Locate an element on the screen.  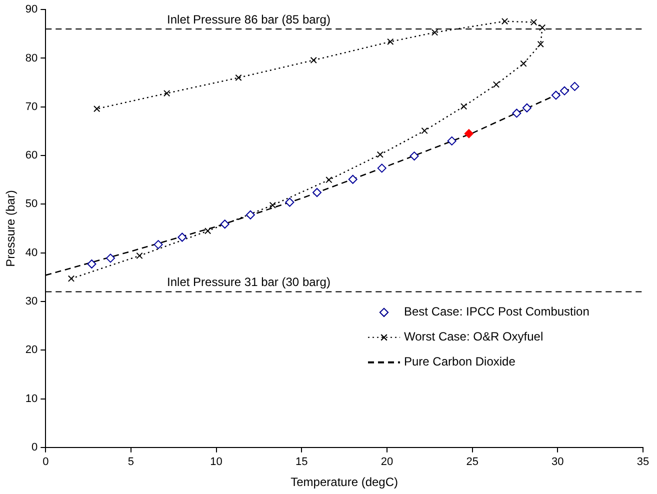
x-tick-label: 30 is located at coordinates (558, 462).